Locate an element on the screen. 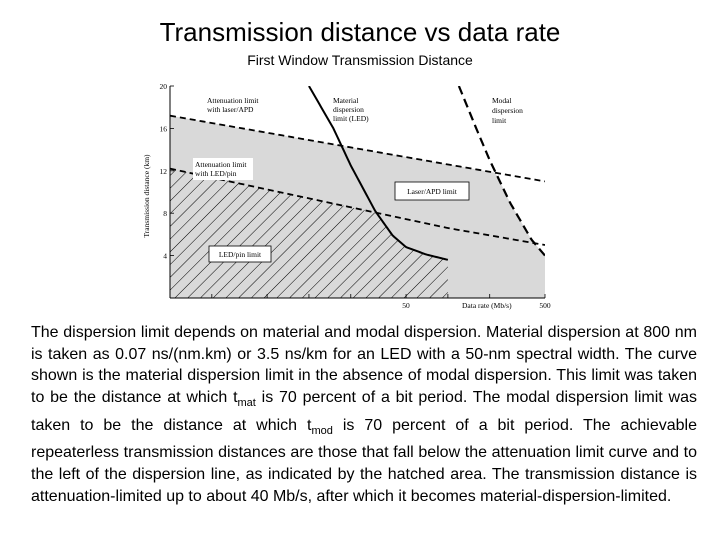 The image size is (720, 540). led-pin-region is located at coordinates (309, 233).